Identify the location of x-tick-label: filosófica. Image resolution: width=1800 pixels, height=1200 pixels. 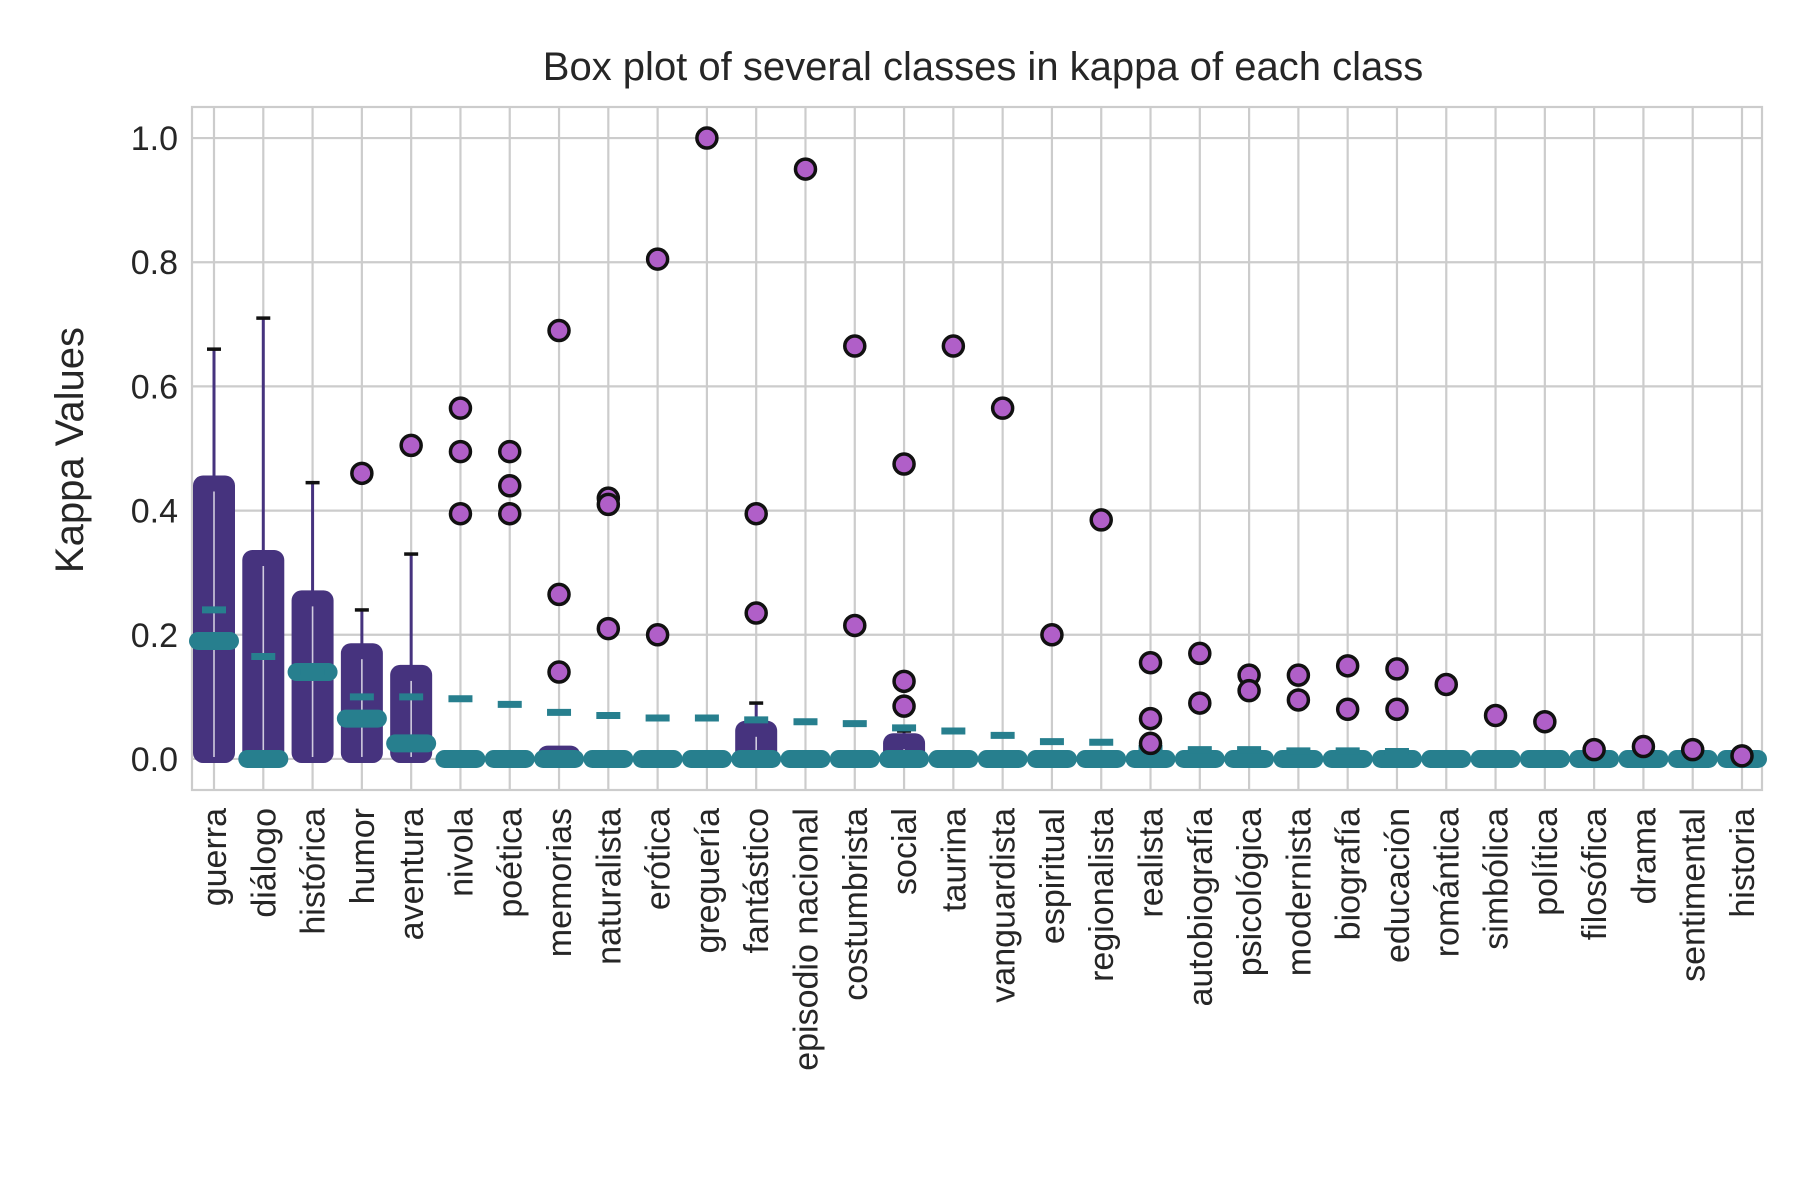
(1595, 874).